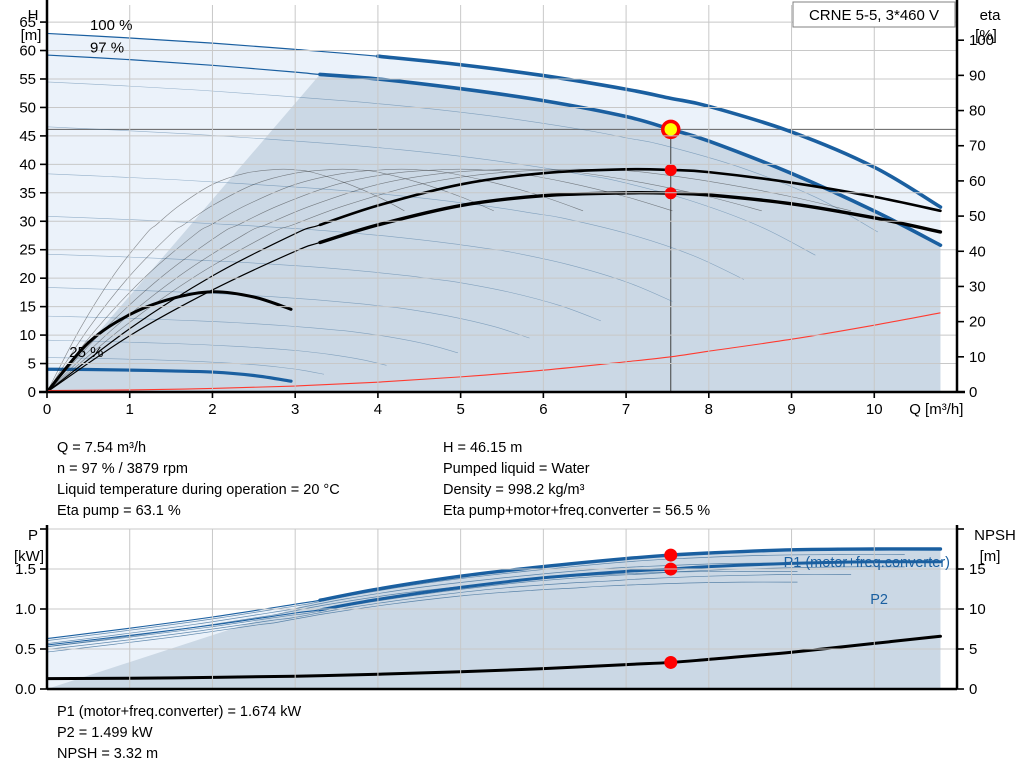 This screenshot has height=781, width=1024. I want to click on tick-label-h-axis: 50, so click(27, 107).